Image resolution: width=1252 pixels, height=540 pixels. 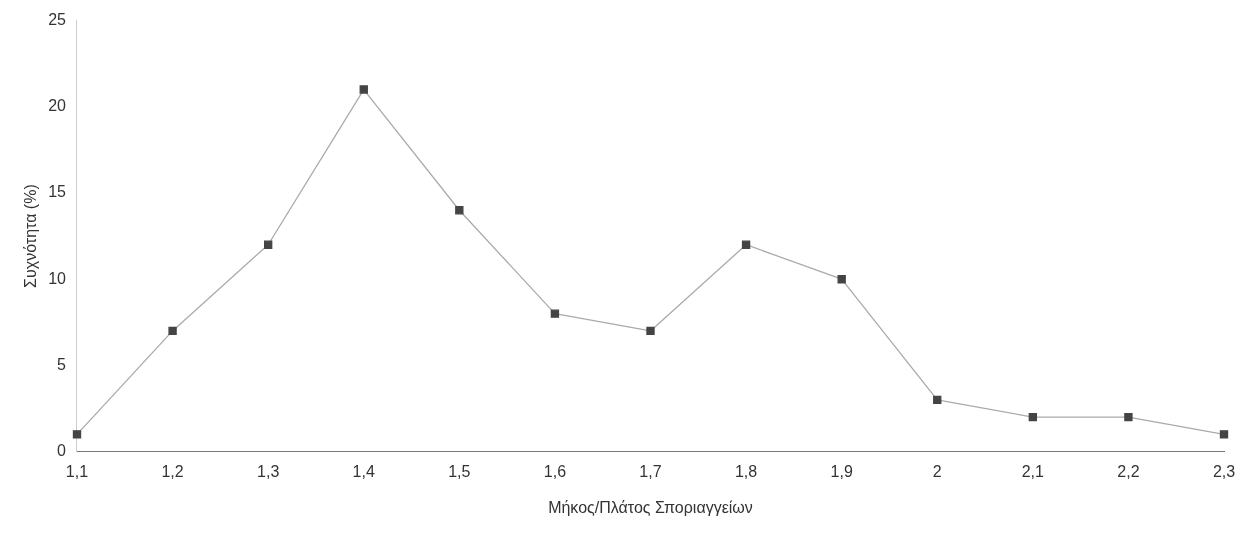 I want to click on x-tick-label: 1,8, so click(x=746, y=471).